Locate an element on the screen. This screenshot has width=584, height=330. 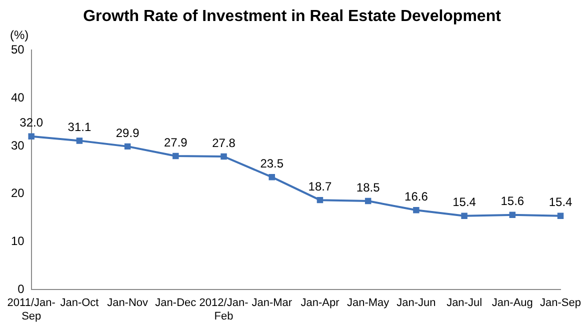
x-tick-label: Jan-Sep is located at coordinates (561, 303).